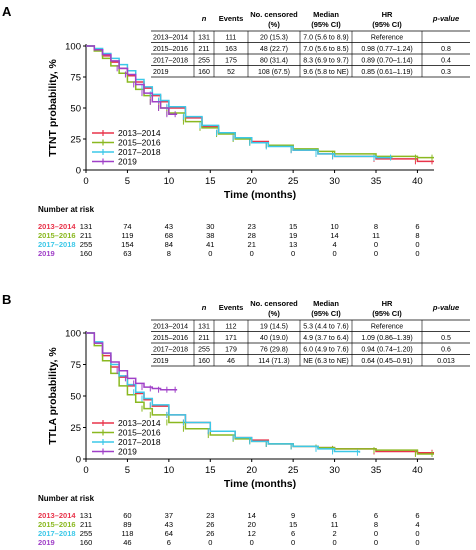  I want to click on table-cell: 1.09 (0.86–1.39), so click(386, 338).